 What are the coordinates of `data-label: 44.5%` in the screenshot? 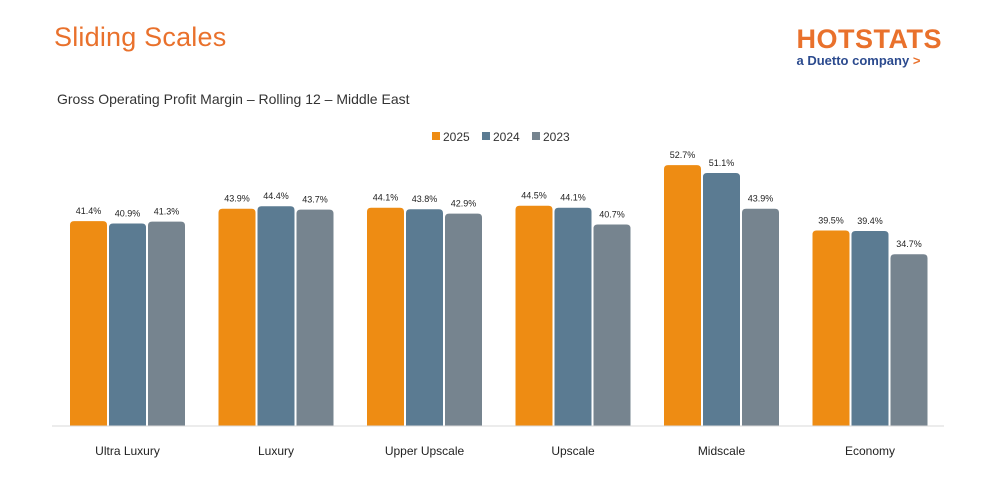 It's located at (534, 196).